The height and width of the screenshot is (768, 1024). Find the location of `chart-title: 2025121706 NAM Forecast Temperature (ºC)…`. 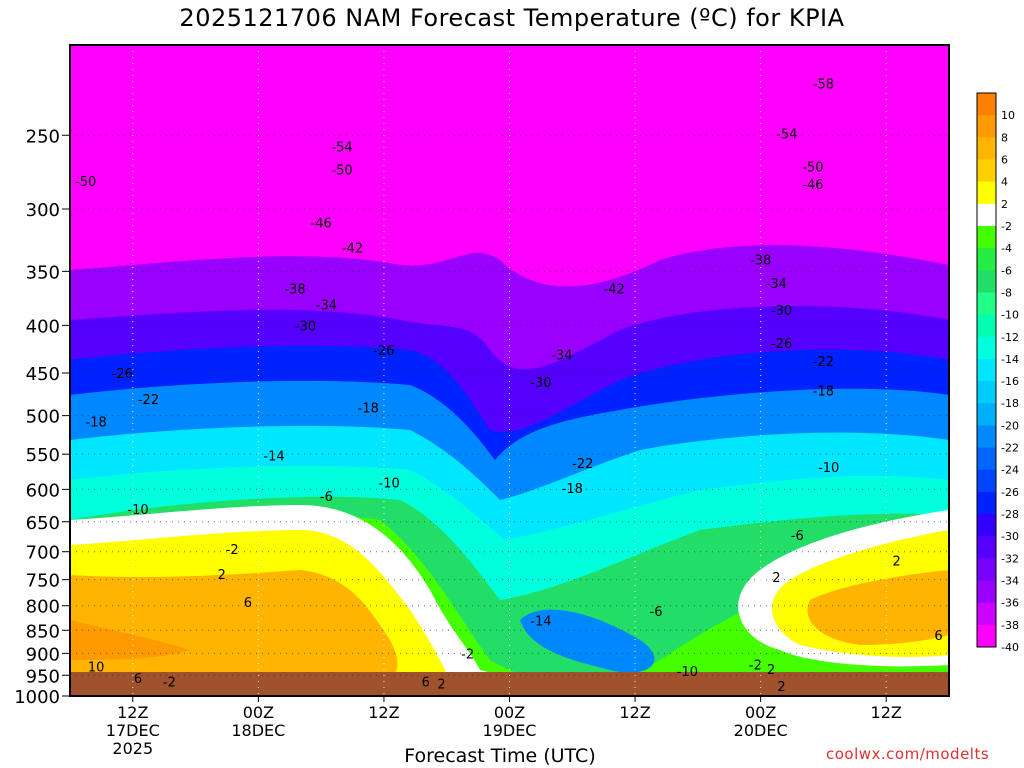

chart-title: 2025121706 NAM Forecast Temperature (ºC)… is located at coordinates (512, 18).